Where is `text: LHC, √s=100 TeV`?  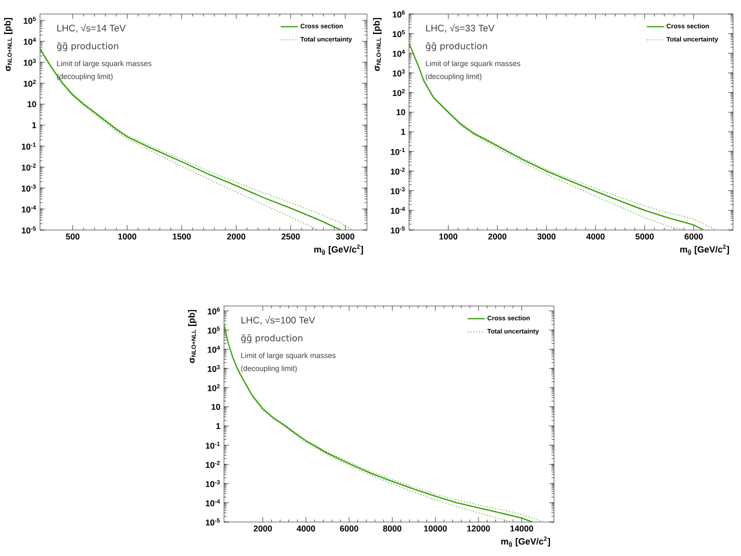 text: LHC, √s=100 TeV is located at coordinates (278, 320).